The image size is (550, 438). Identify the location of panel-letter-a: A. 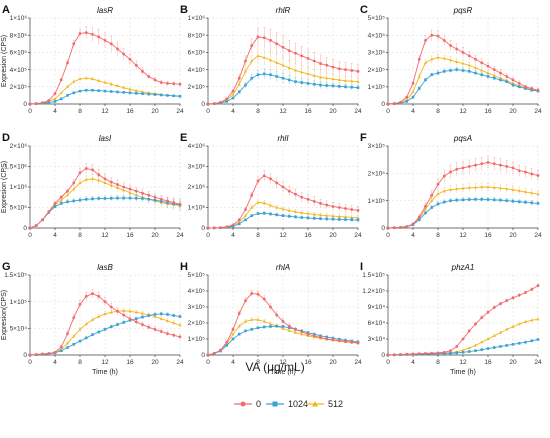
(6, 10).